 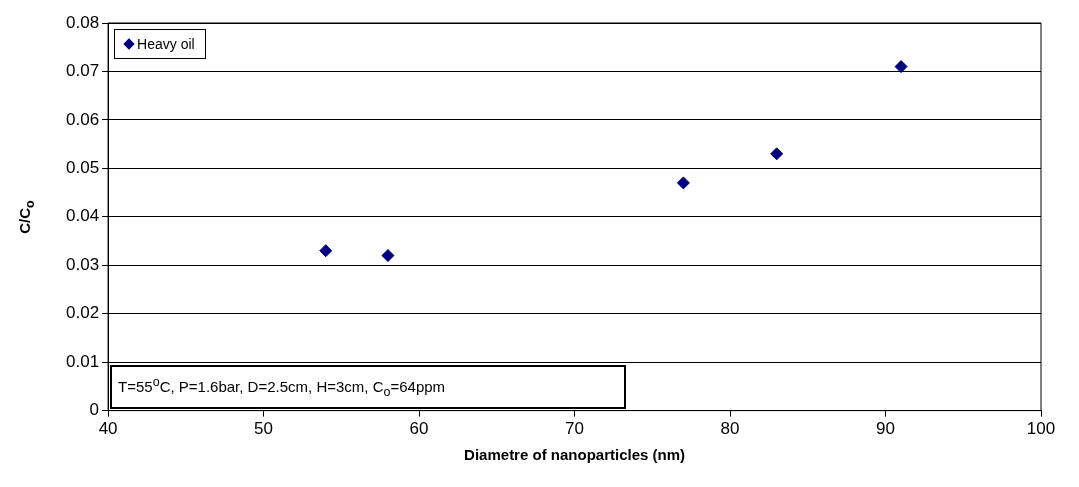 What do you see at coordinates (730, 429) in the screenshot?
I see `x-tick-label: 80` at bounding box center [730, 429].